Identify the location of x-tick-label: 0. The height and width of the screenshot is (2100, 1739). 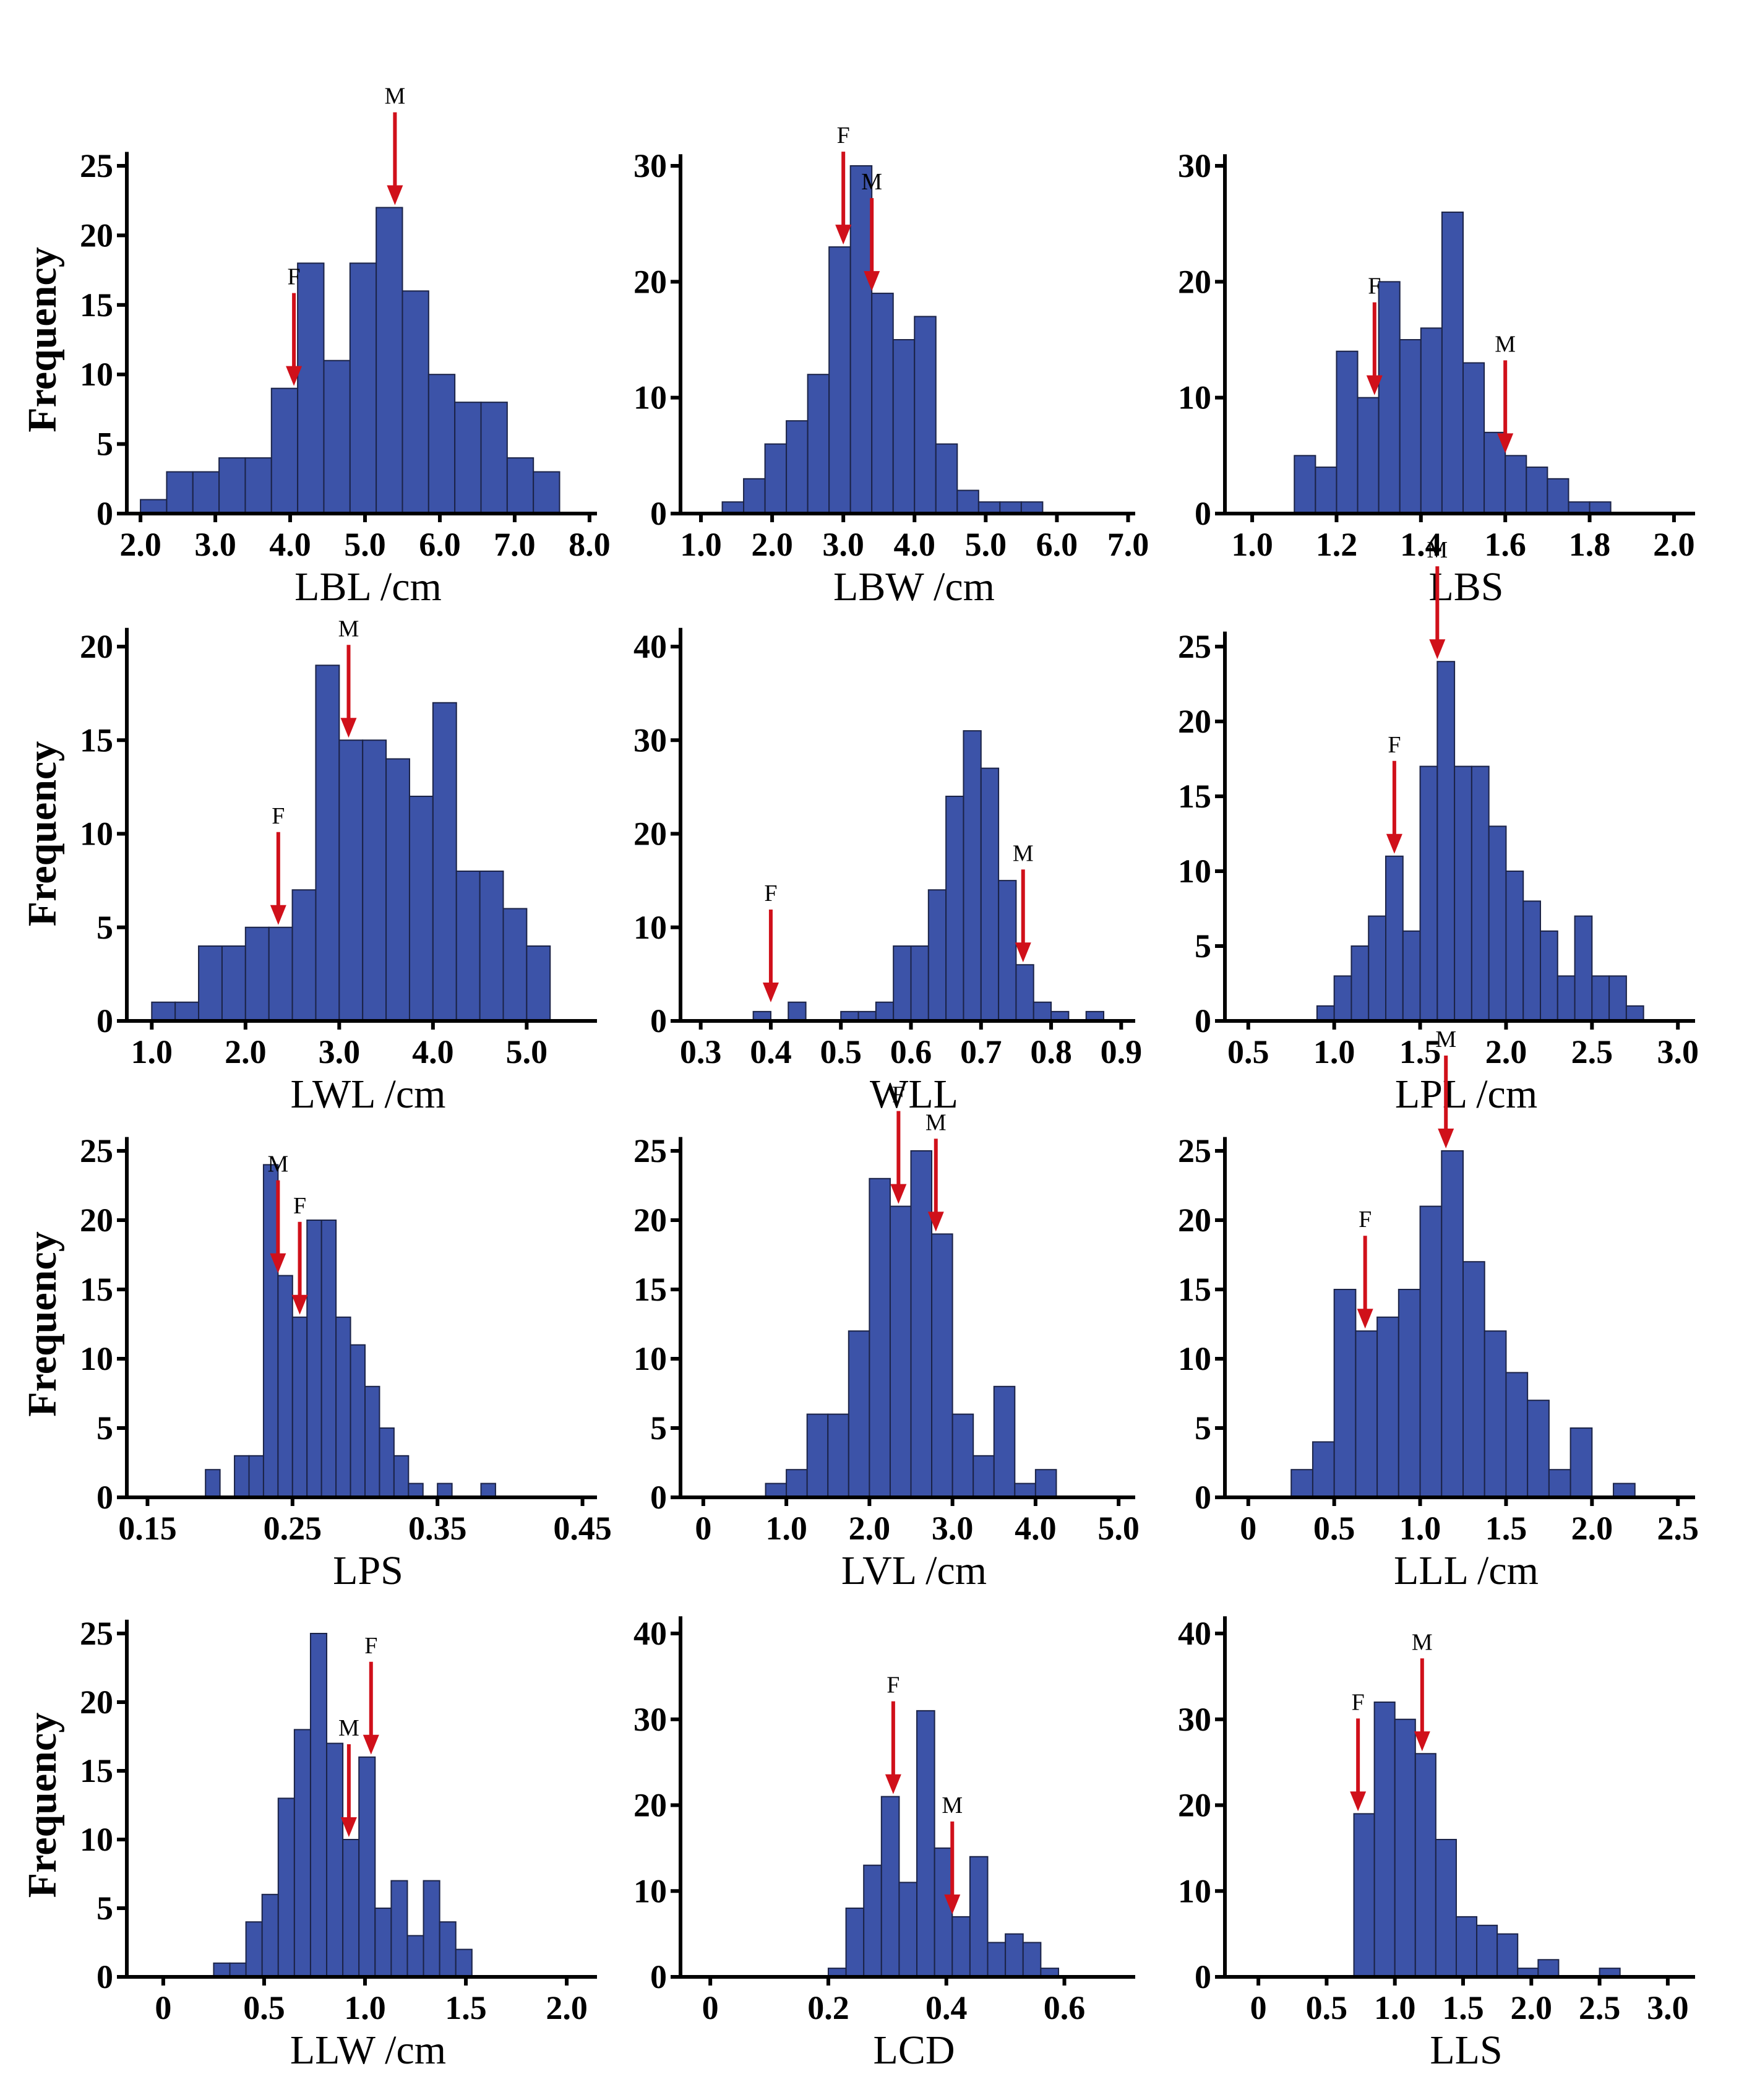
(1248, 1528).